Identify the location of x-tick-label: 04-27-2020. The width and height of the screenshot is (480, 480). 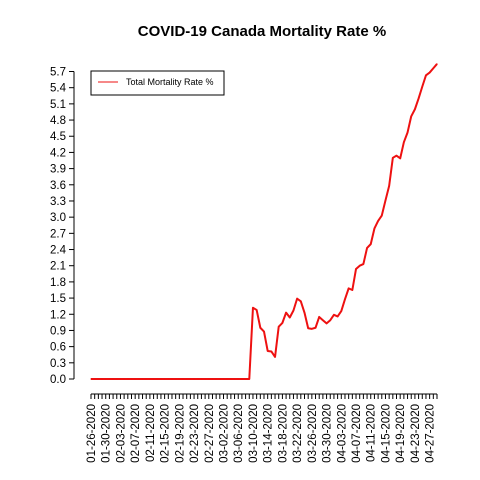
(431, 433).